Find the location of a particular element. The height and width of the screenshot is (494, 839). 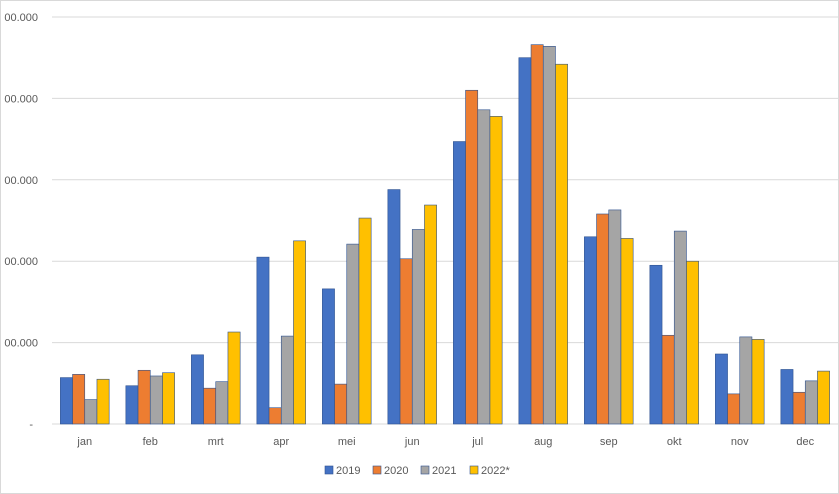

x-tick-label: feb is located at coordinates (150, 442).